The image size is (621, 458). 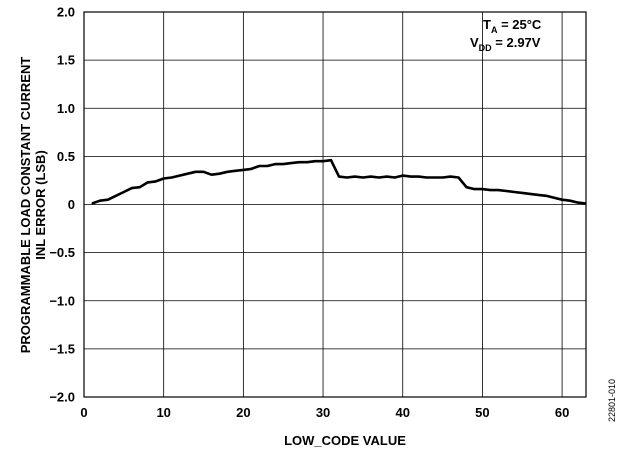 I want to click on x-tick-label: 60, so click(x=562, y=412).